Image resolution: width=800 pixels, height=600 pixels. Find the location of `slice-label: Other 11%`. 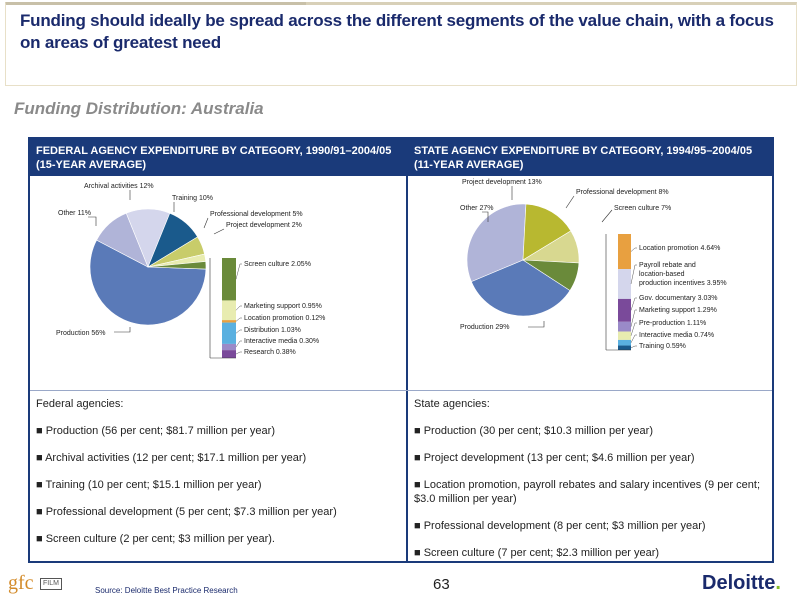

slice-label: Other 11% is located at coordinates (74, 213).